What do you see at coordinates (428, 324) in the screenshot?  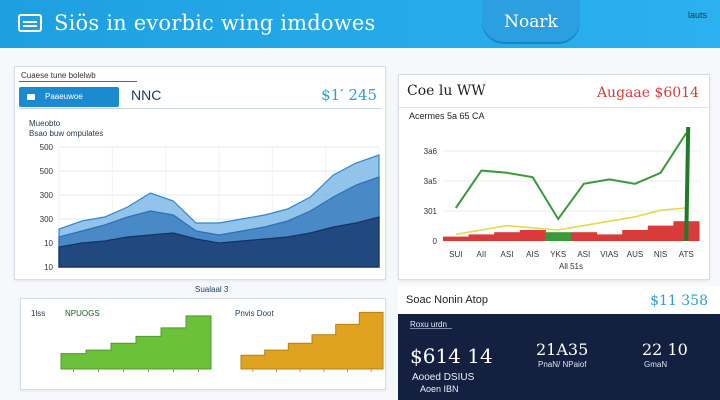 I see `kpi-tag: Roxu urdn` at bounding box center [428, 324].